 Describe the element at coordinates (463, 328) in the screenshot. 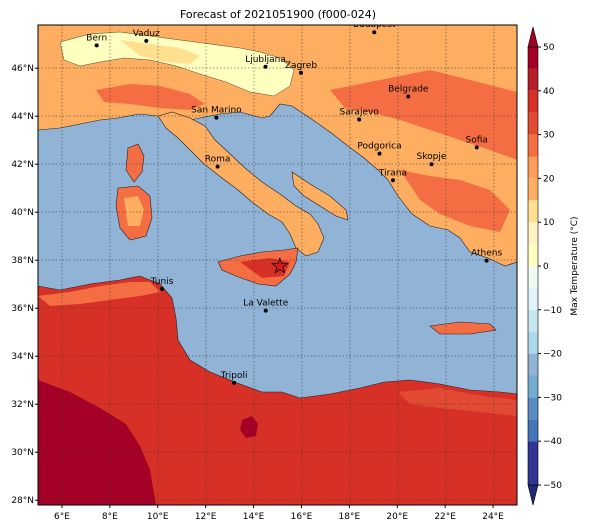

I see `crete` at that location.